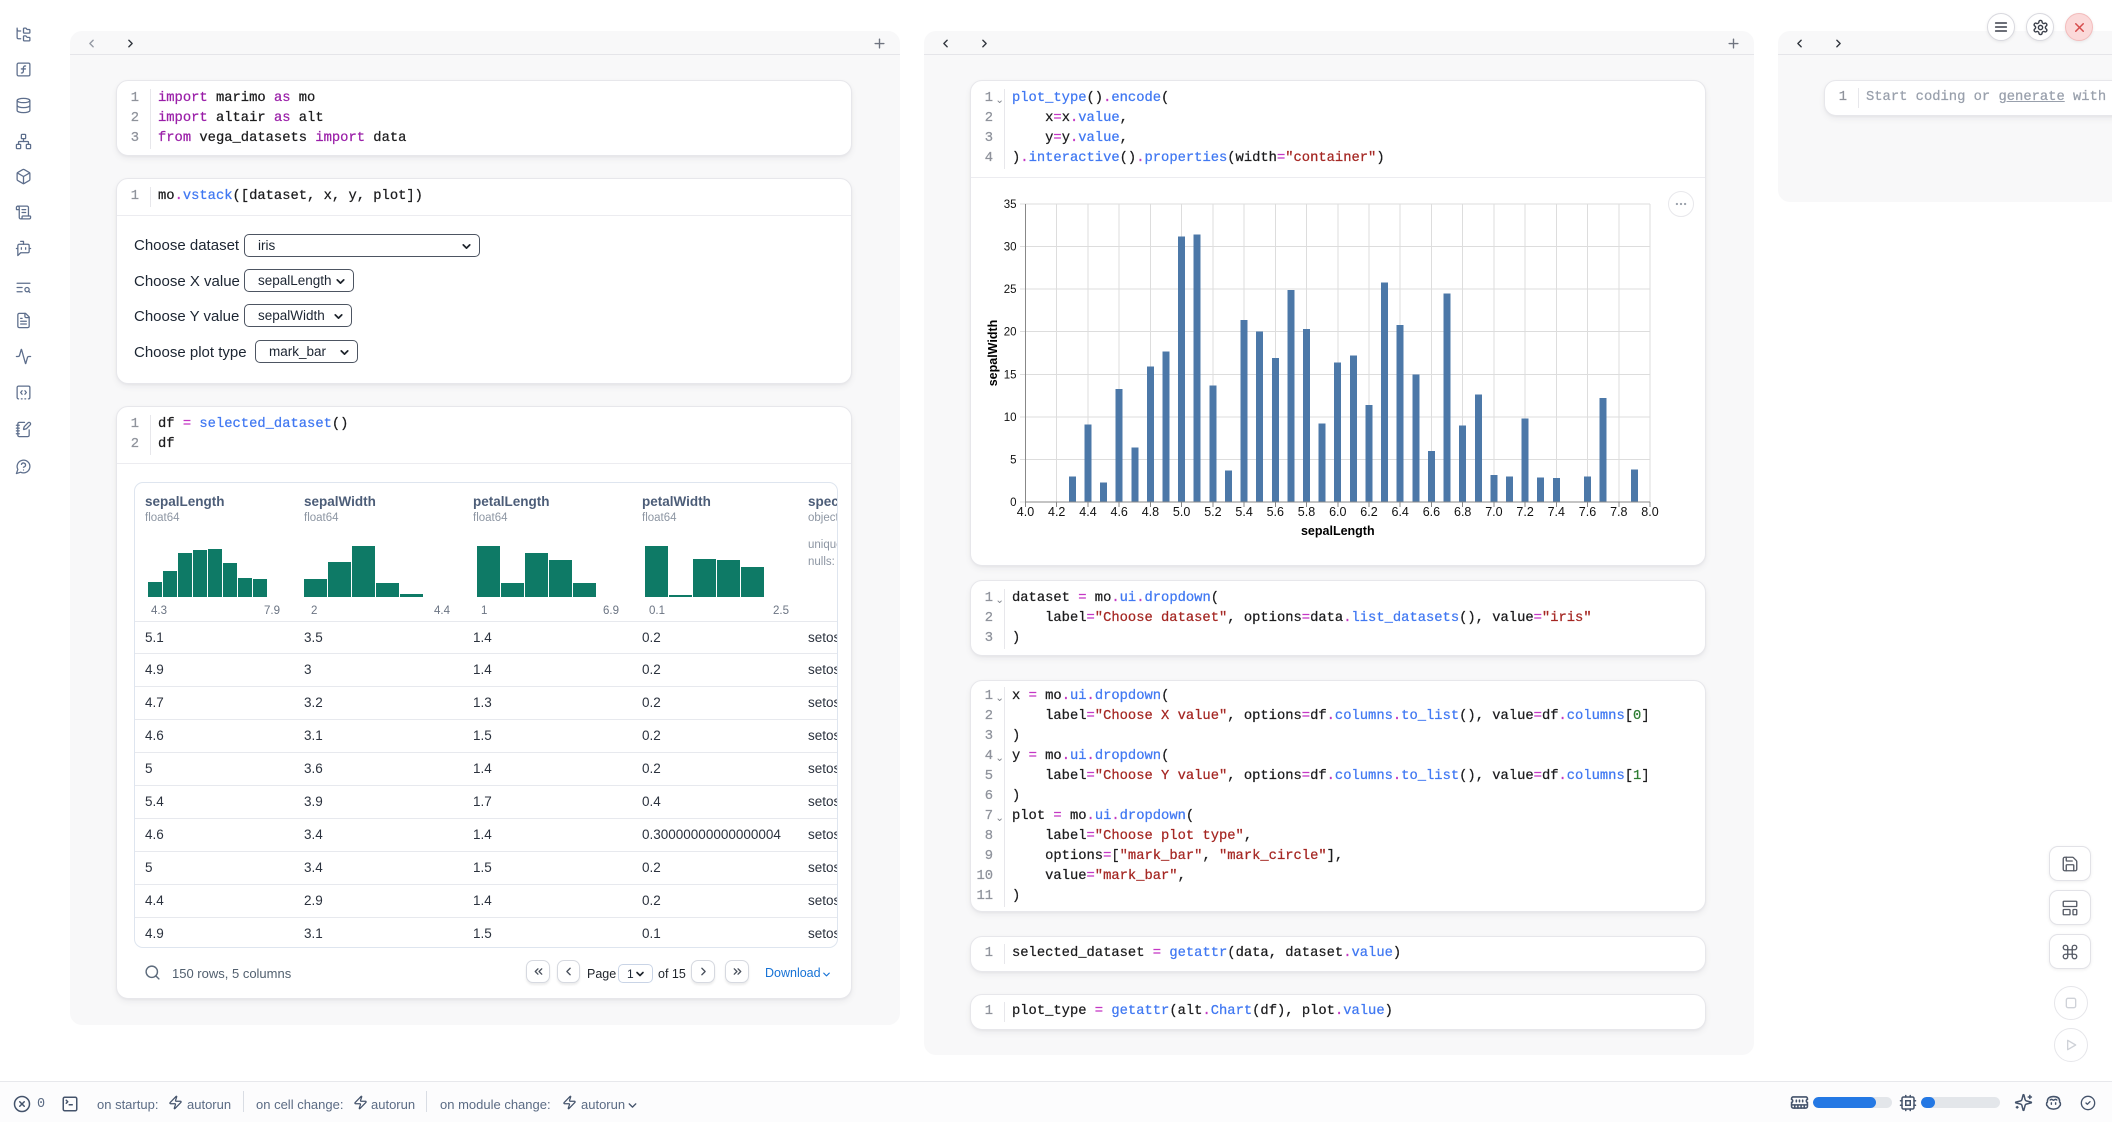  Describe the element at coordinates (1181, 512) in the screenshot. I see `svg-text: 5.0` at that location.